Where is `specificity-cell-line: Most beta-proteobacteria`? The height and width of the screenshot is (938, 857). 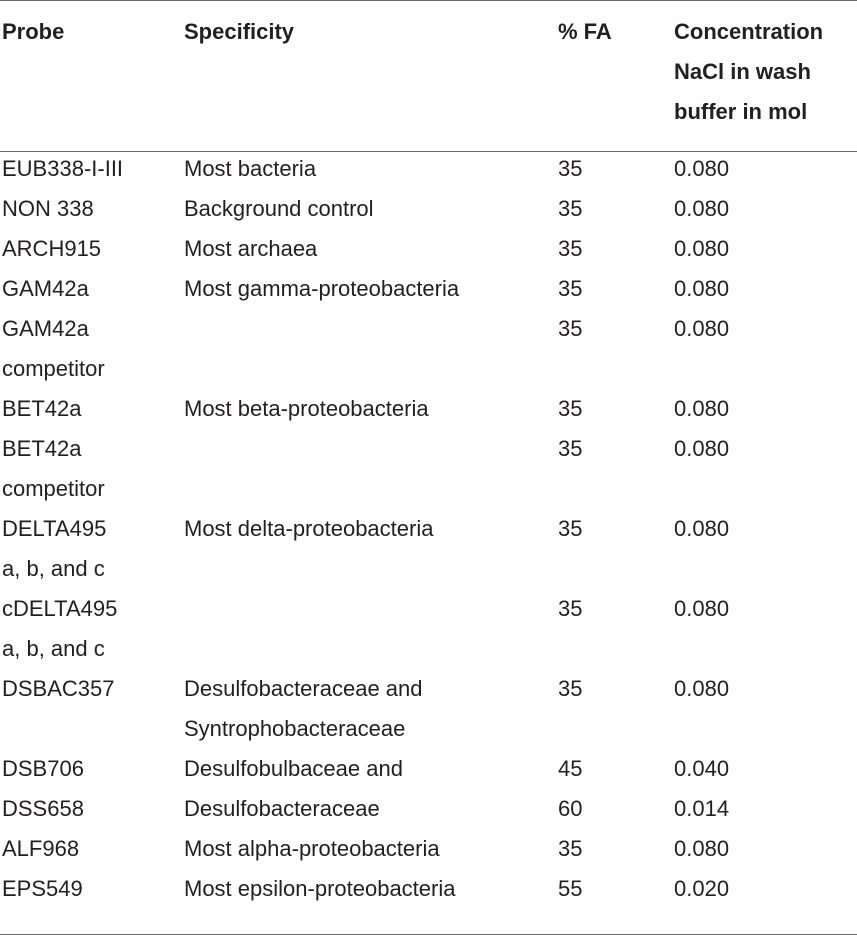
specificity-cell-line: Most beta-proteobacteria is located at coordinates (306, 408).